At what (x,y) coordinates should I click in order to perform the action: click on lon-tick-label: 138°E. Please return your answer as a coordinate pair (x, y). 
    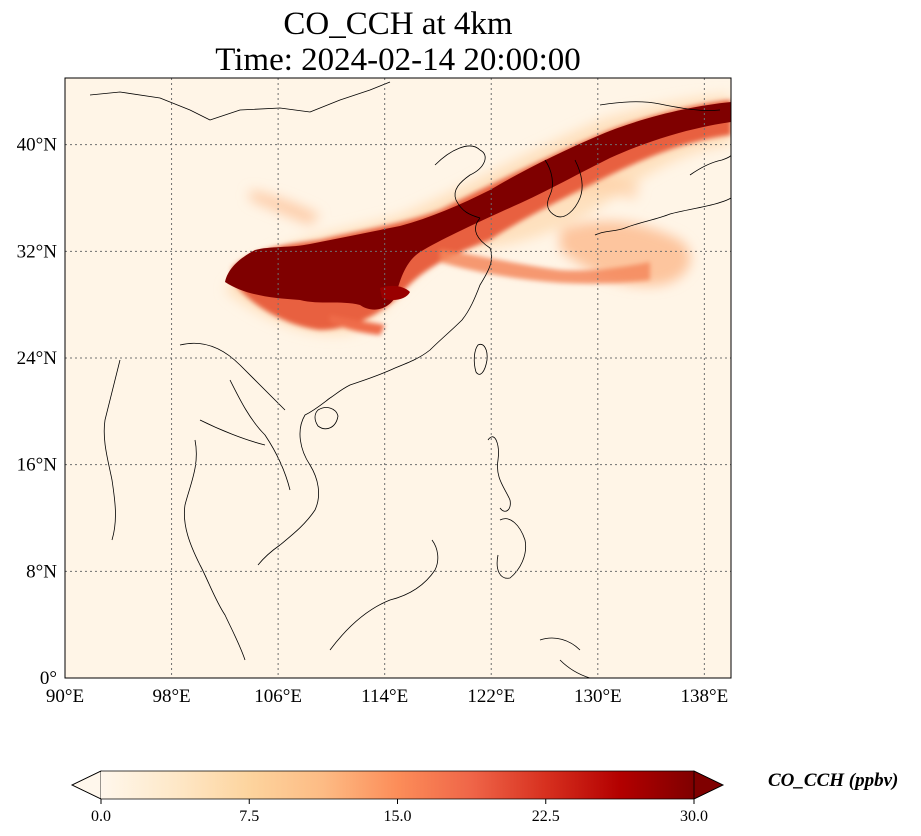
    Looking at the image, I should click on (705, 696).